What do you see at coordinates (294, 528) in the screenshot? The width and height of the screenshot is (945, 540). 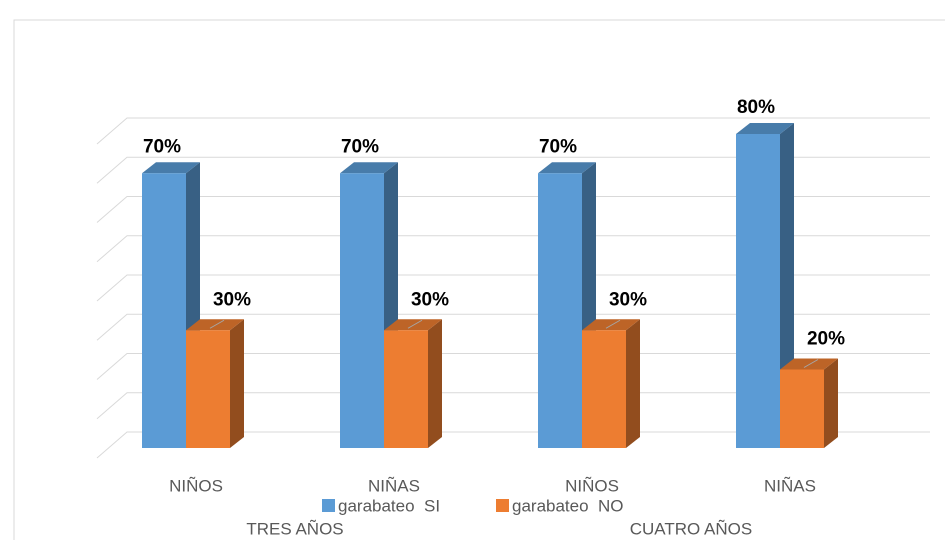 I see `group-label: TRES AÑOS` at bounding box center [294, 528].